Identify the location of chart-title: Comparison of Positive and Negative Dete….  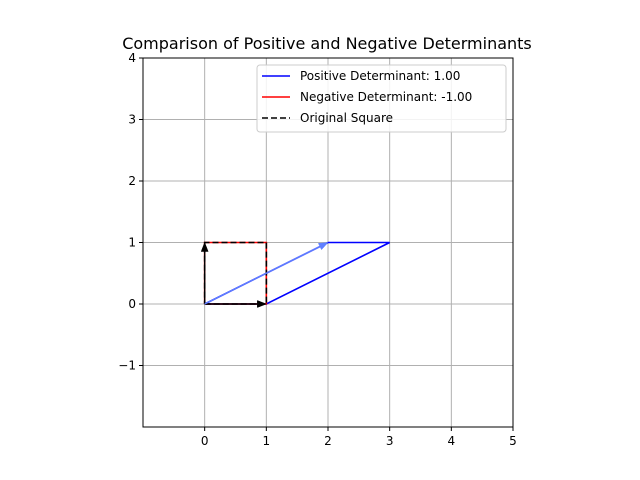
(327, 43).